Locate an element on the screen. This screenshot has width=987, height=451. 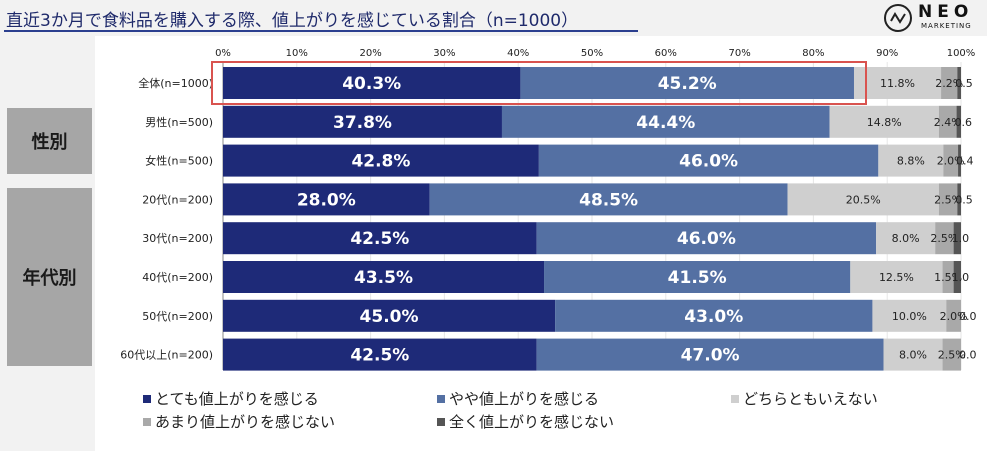
data-label: 45.2% is located at coordinates (687, 84).